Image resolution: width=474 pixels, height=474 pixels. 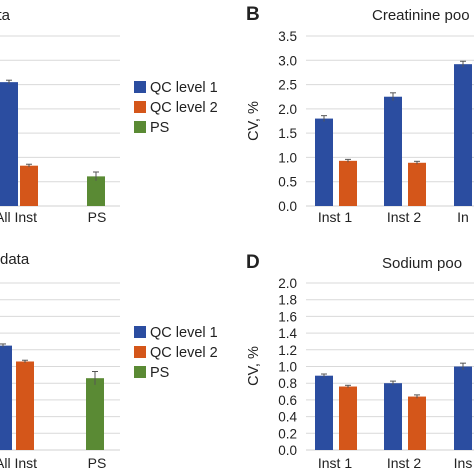 What do you see at coordinates (287, 417) in the screenshot?
I see `y-tick-label: 0.4` at bounding box center [287, 417].